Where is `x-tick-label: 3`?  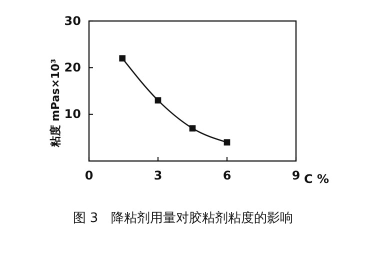 x-tick-label: 3 is located at coordinates (158, 175).